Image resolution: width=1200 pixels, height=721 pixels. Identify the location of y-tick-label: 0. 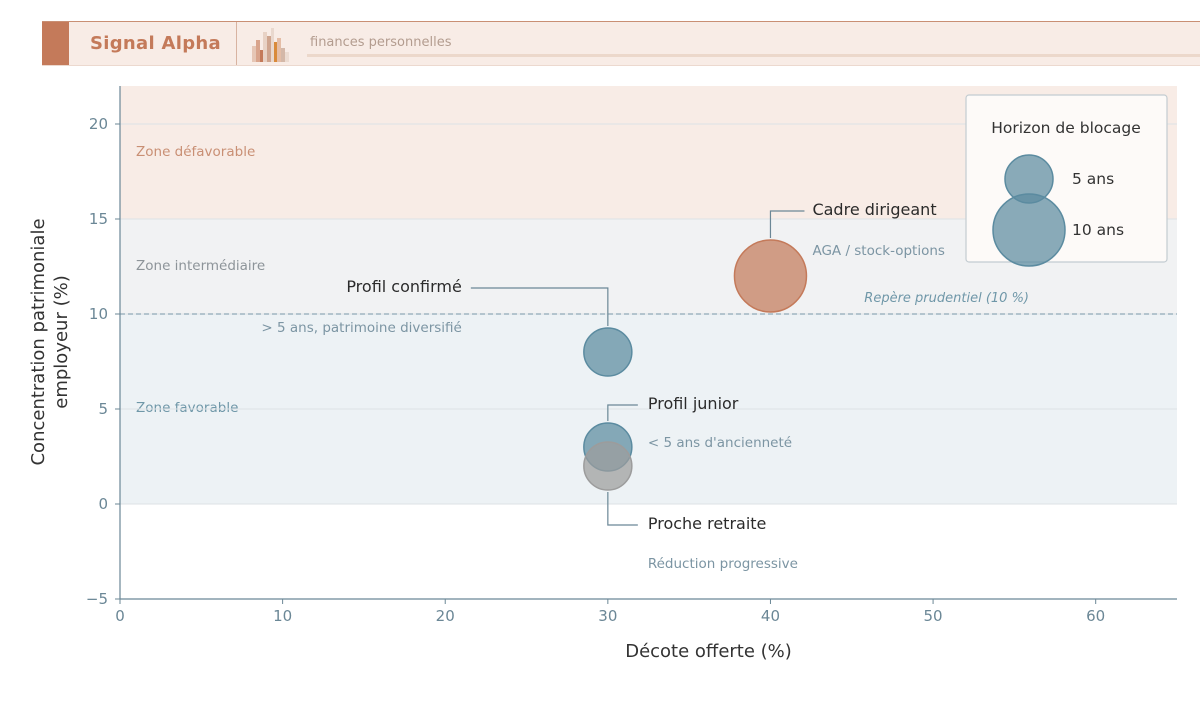
(103, 504).